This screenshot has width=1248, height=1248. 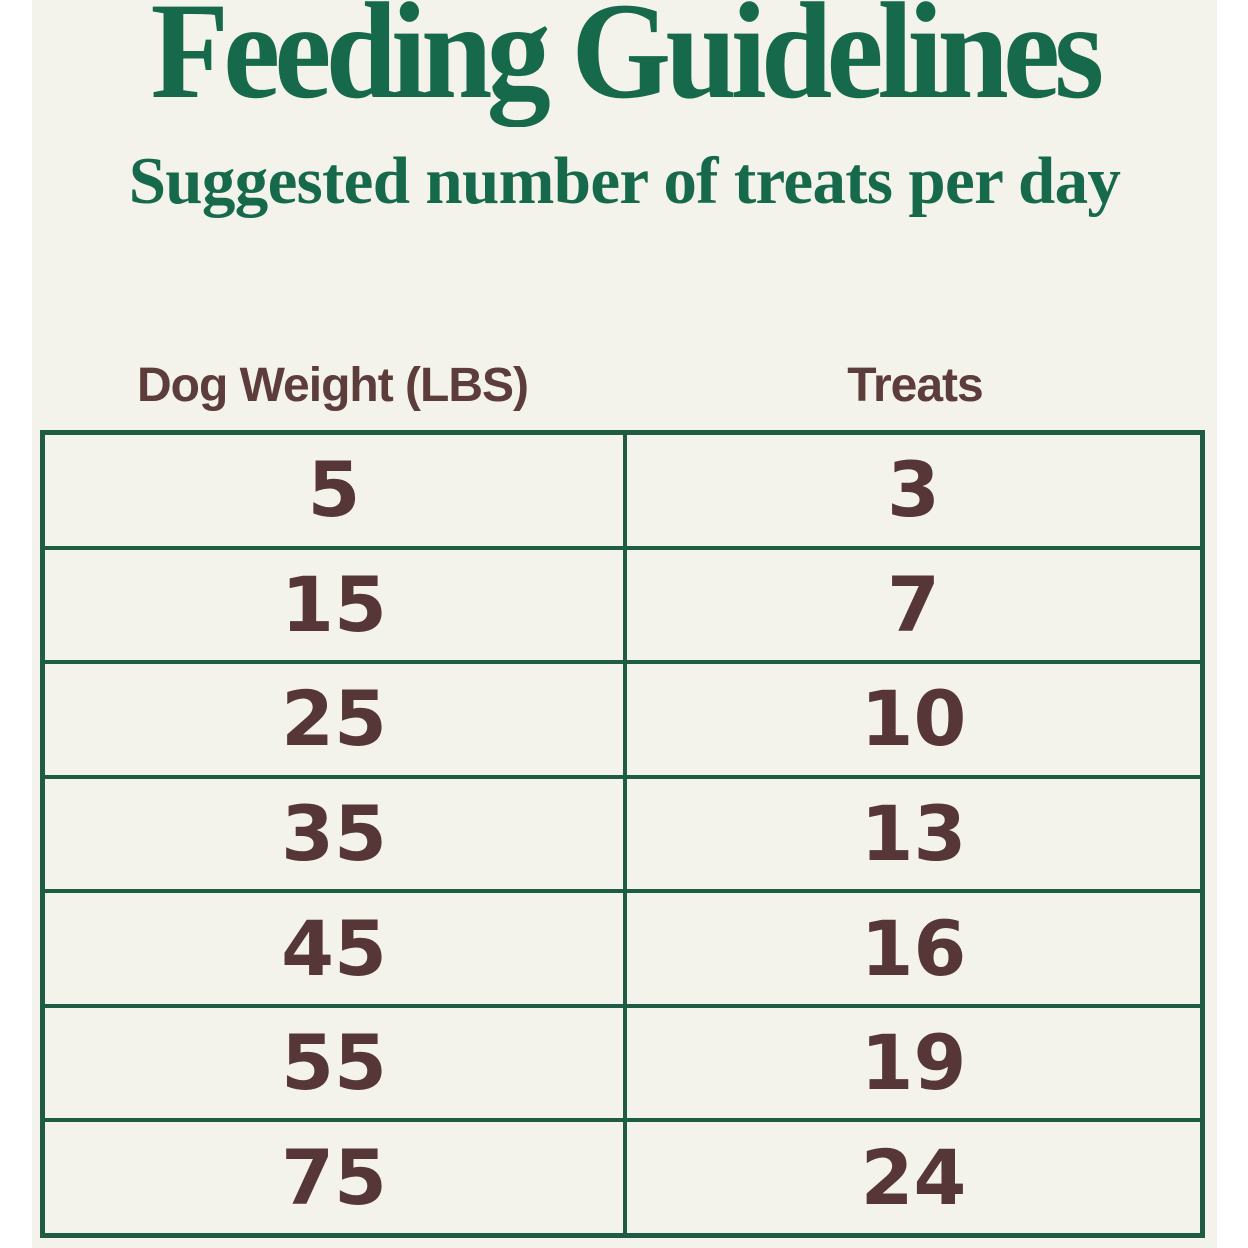 What do you see at coordinates (334, 834) in the screenshot?
I see `table-cell-weight: 35` at bounding box center [334, 834].